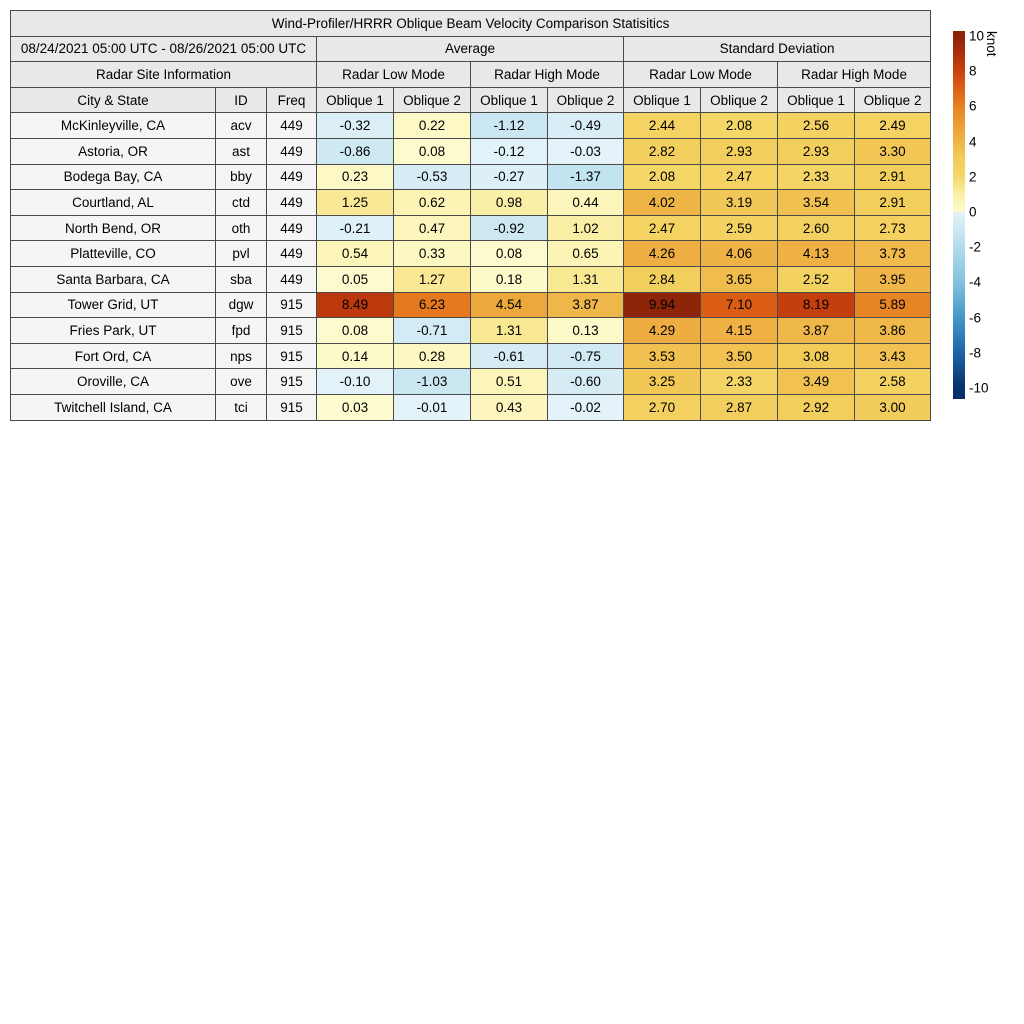  I want to click on value-cell: 2.60, so click(816, 228).